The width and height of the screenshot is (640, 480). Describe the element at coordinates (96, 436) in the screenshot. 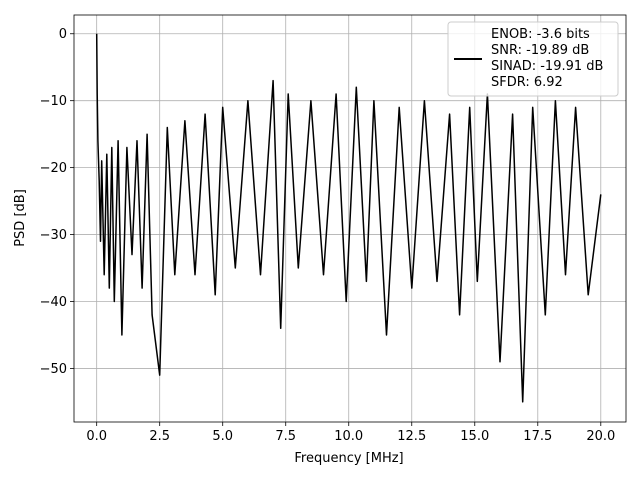

I see `x-tick-label: 0.0` at that location.